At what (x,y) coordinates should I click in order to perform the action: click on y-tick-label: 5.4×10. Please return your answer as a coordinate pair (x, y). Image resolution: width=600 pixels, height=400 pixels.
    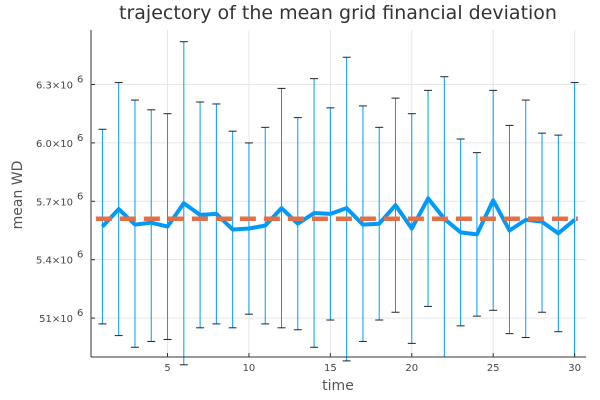
    Looking at the image, I should click on (54, 261).